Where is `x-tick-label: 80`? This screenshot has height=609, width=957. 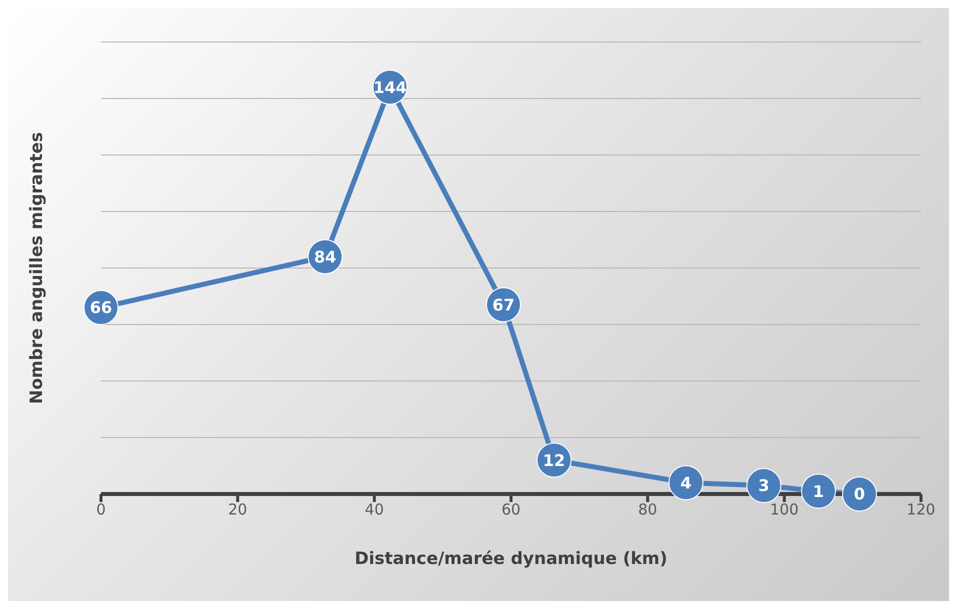
x-tick-label: 80 is located at coordinates (648, 509).